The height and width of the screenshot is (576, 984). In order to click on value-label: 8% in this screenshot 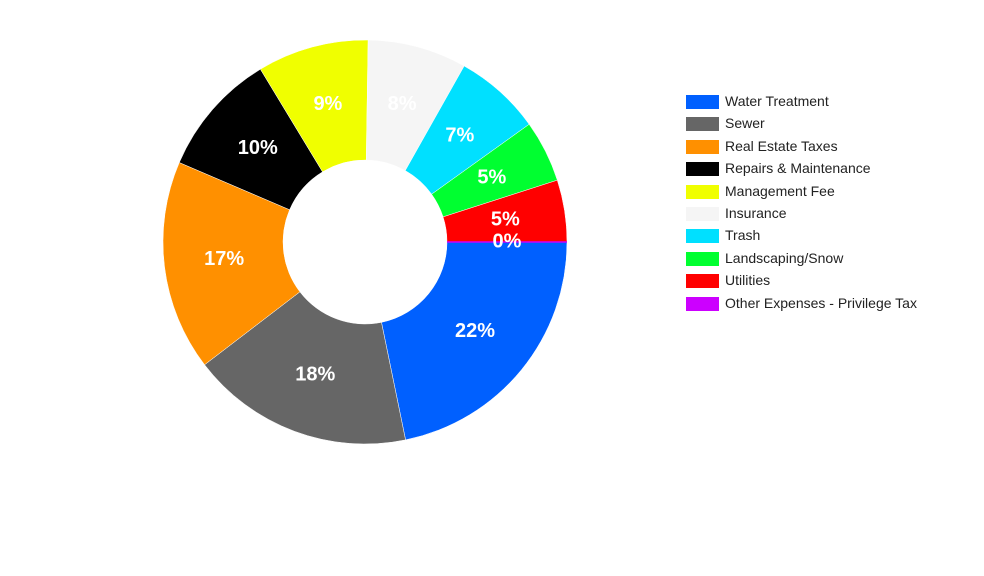, I will do `click(402, 104)`.